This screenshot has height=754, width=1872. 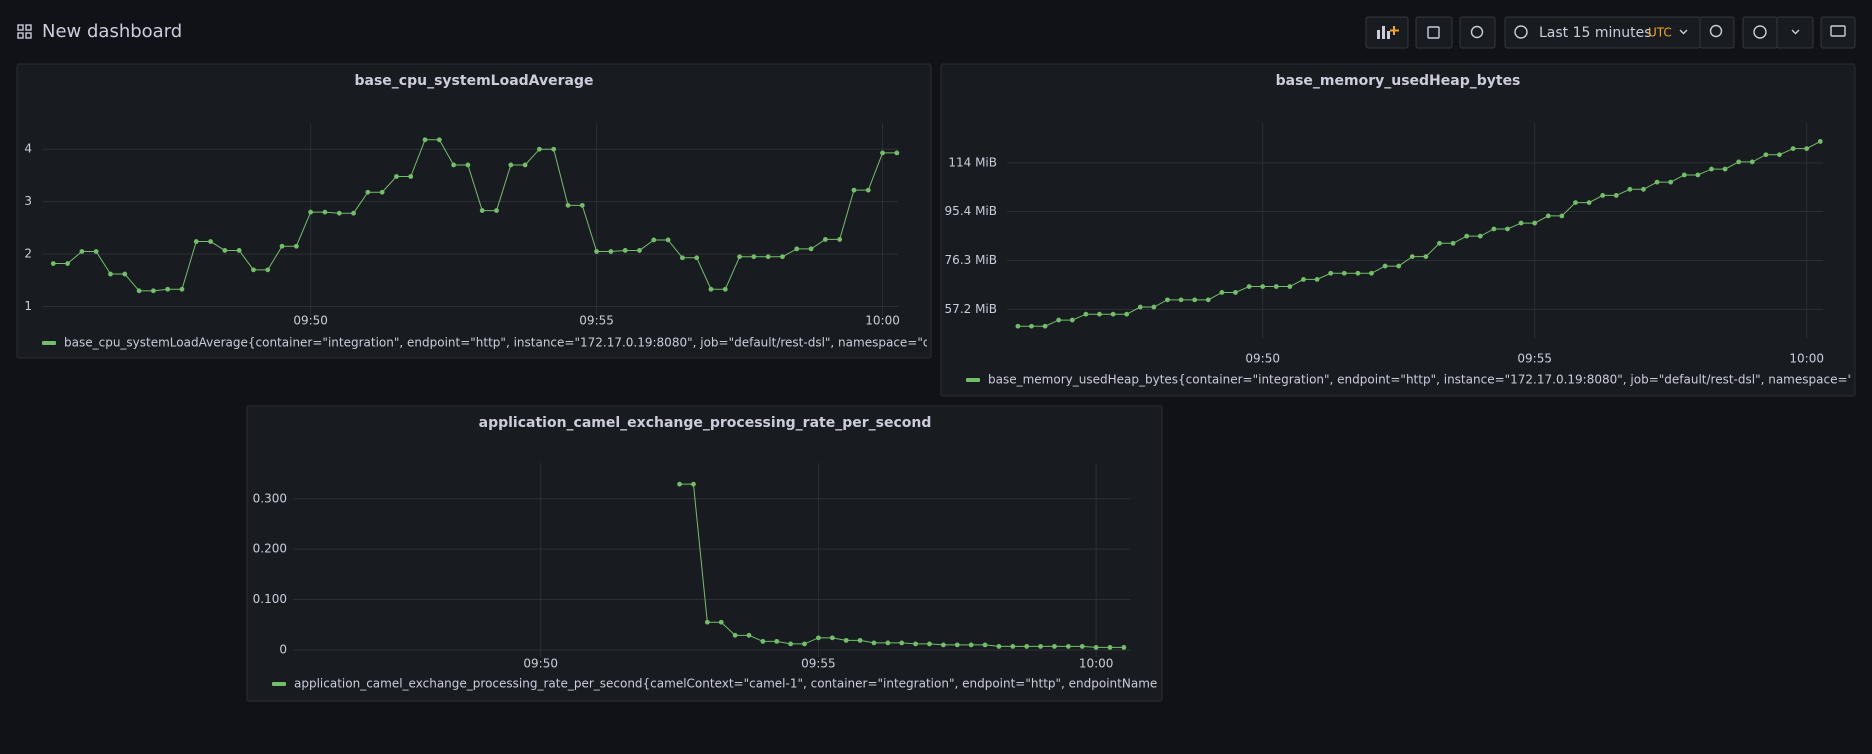 I want to click on settings-icon, so click(x=1477, y=32).